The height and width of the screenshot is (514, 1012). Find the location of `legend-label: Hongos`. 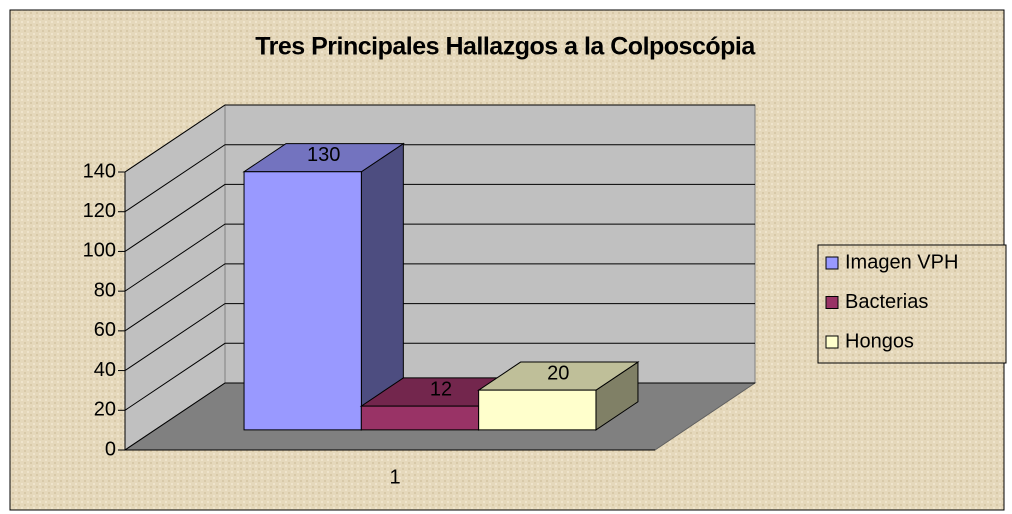

legend-label: Hongos is located at coordinates (879, 341).